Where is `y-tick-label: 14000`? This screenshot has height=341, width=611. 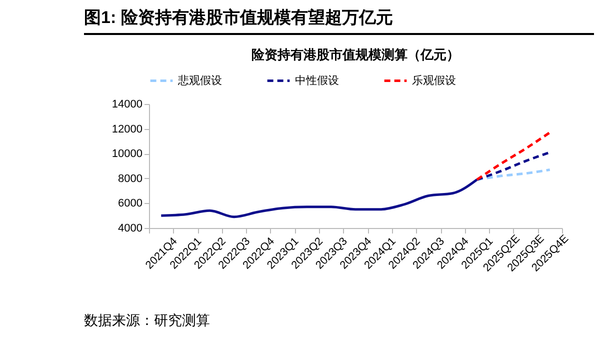 y-tick-label: 14000 is located at coordinates (127, 104).